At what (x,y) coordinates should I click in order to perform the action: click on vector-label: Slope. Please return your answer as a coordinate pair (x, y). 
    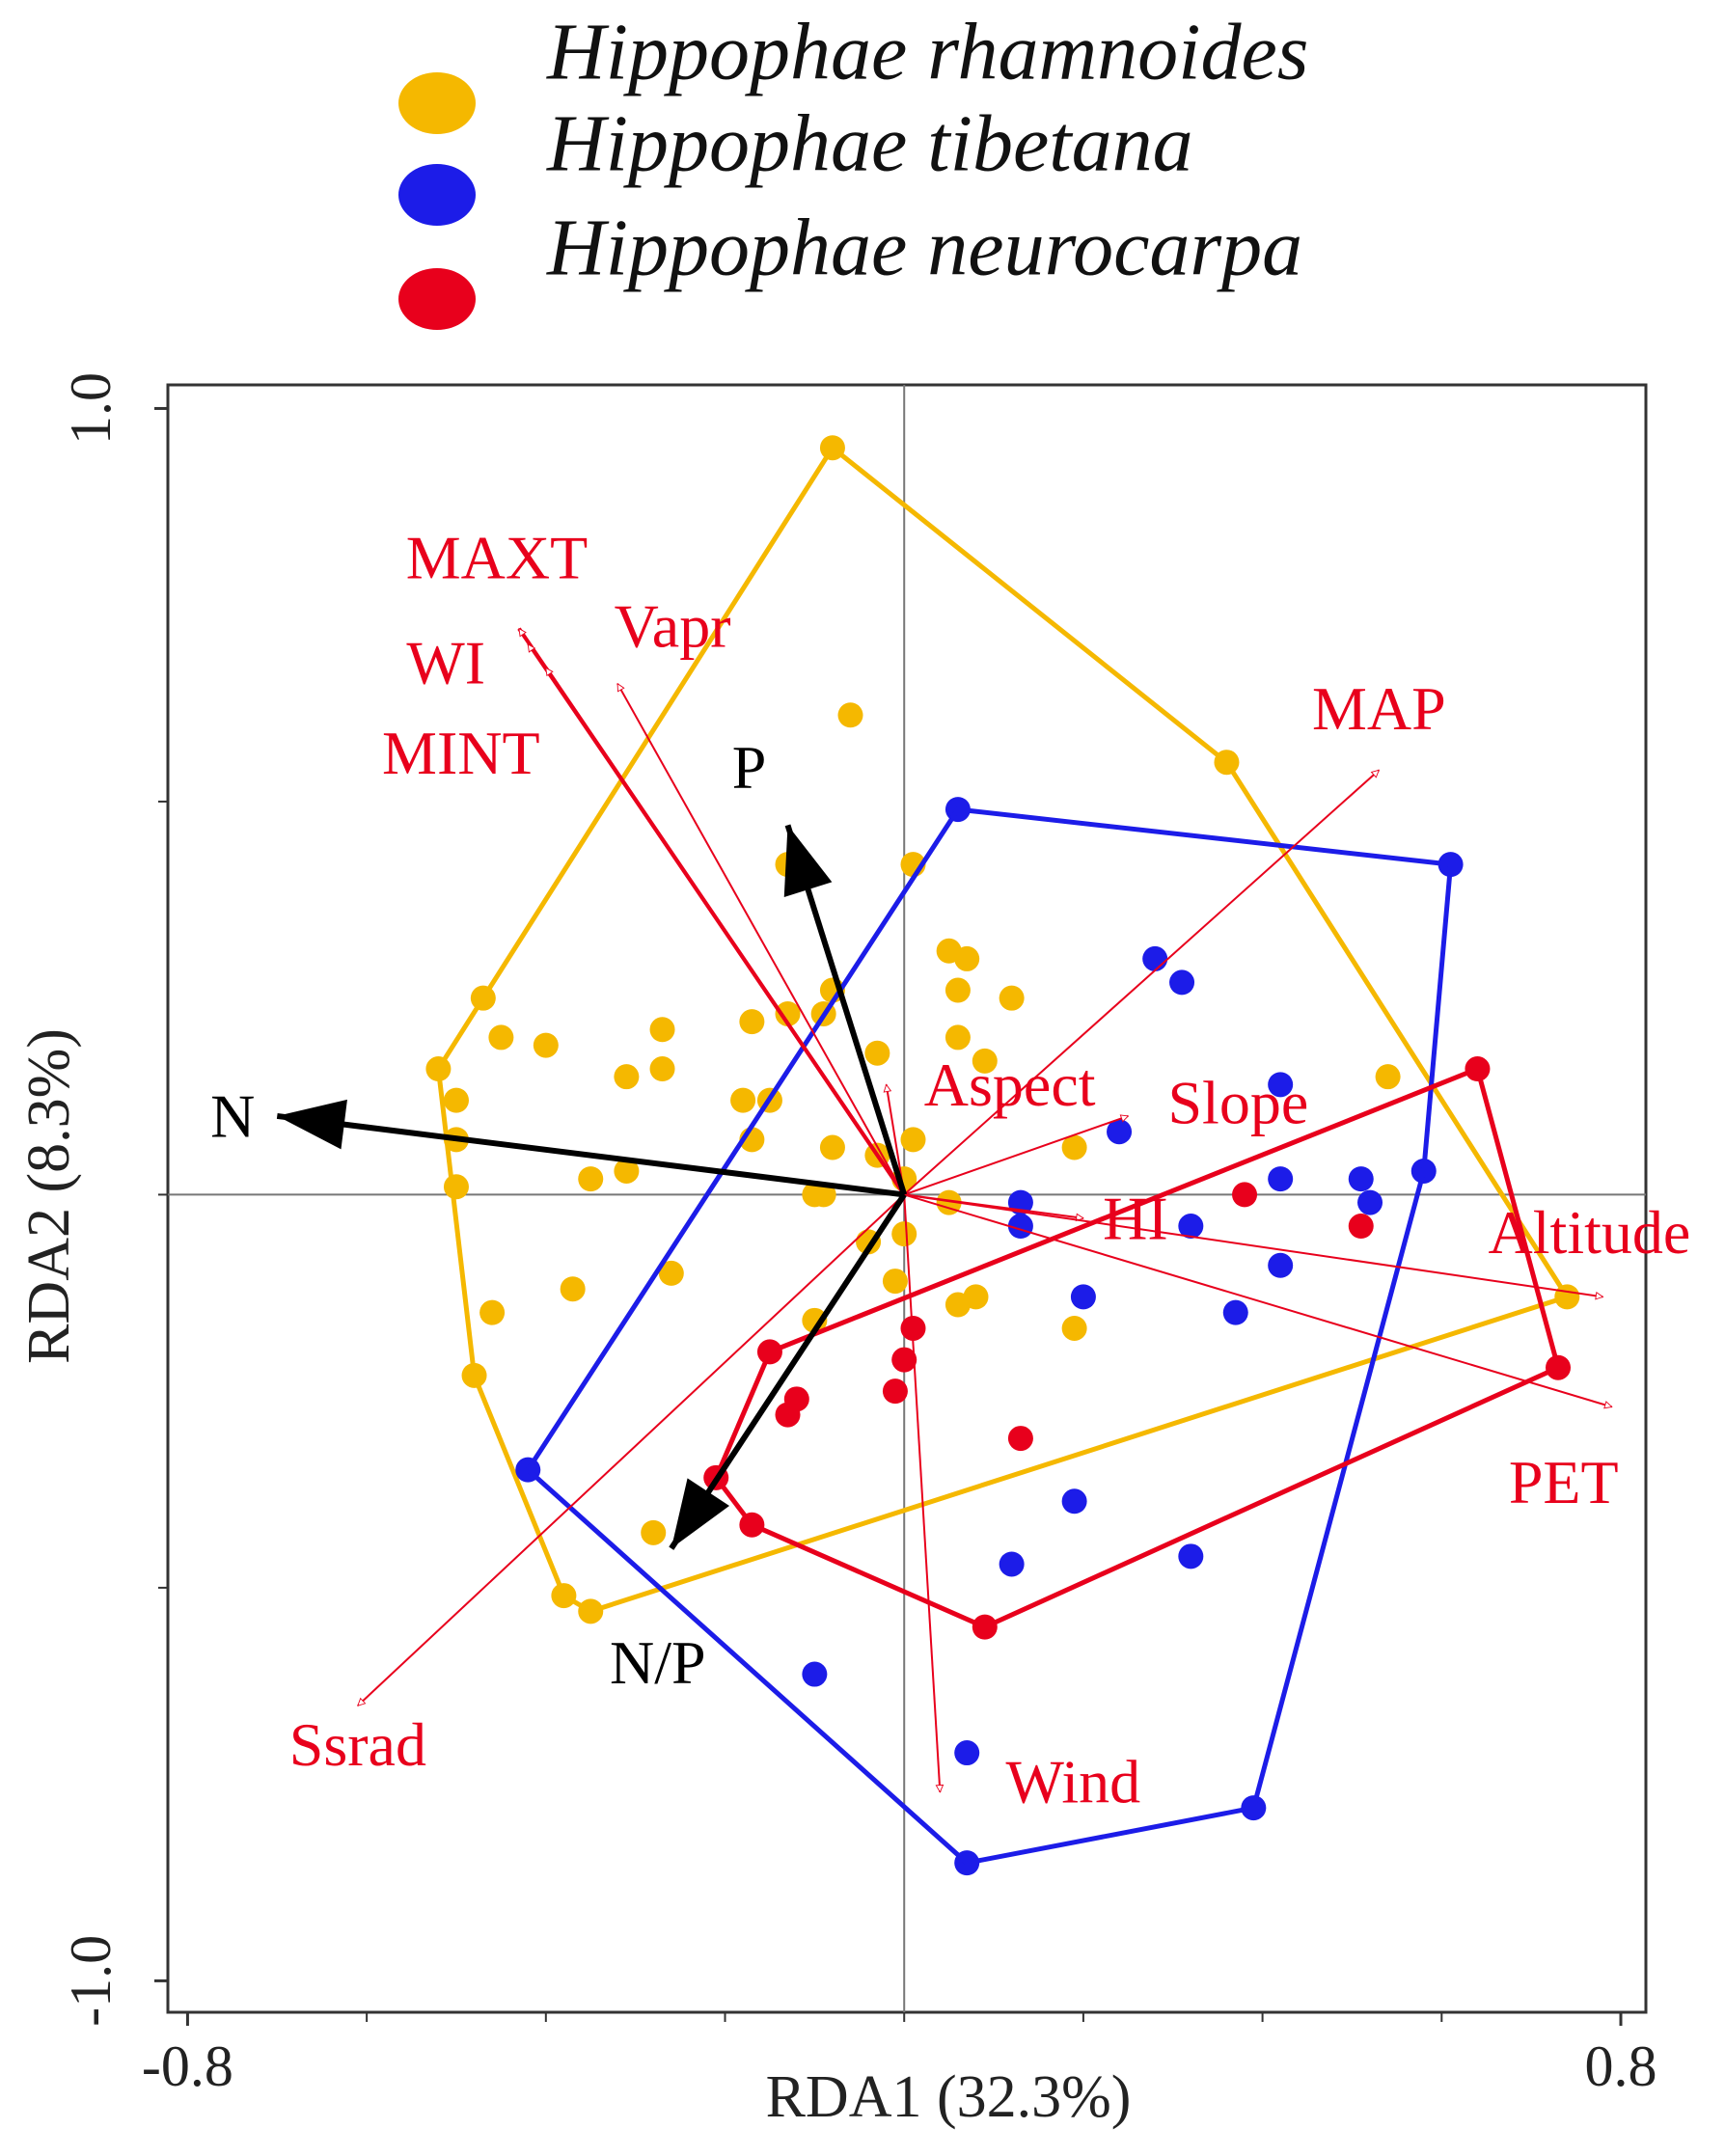
    Looking at the image, I should click on (1238, 1103).